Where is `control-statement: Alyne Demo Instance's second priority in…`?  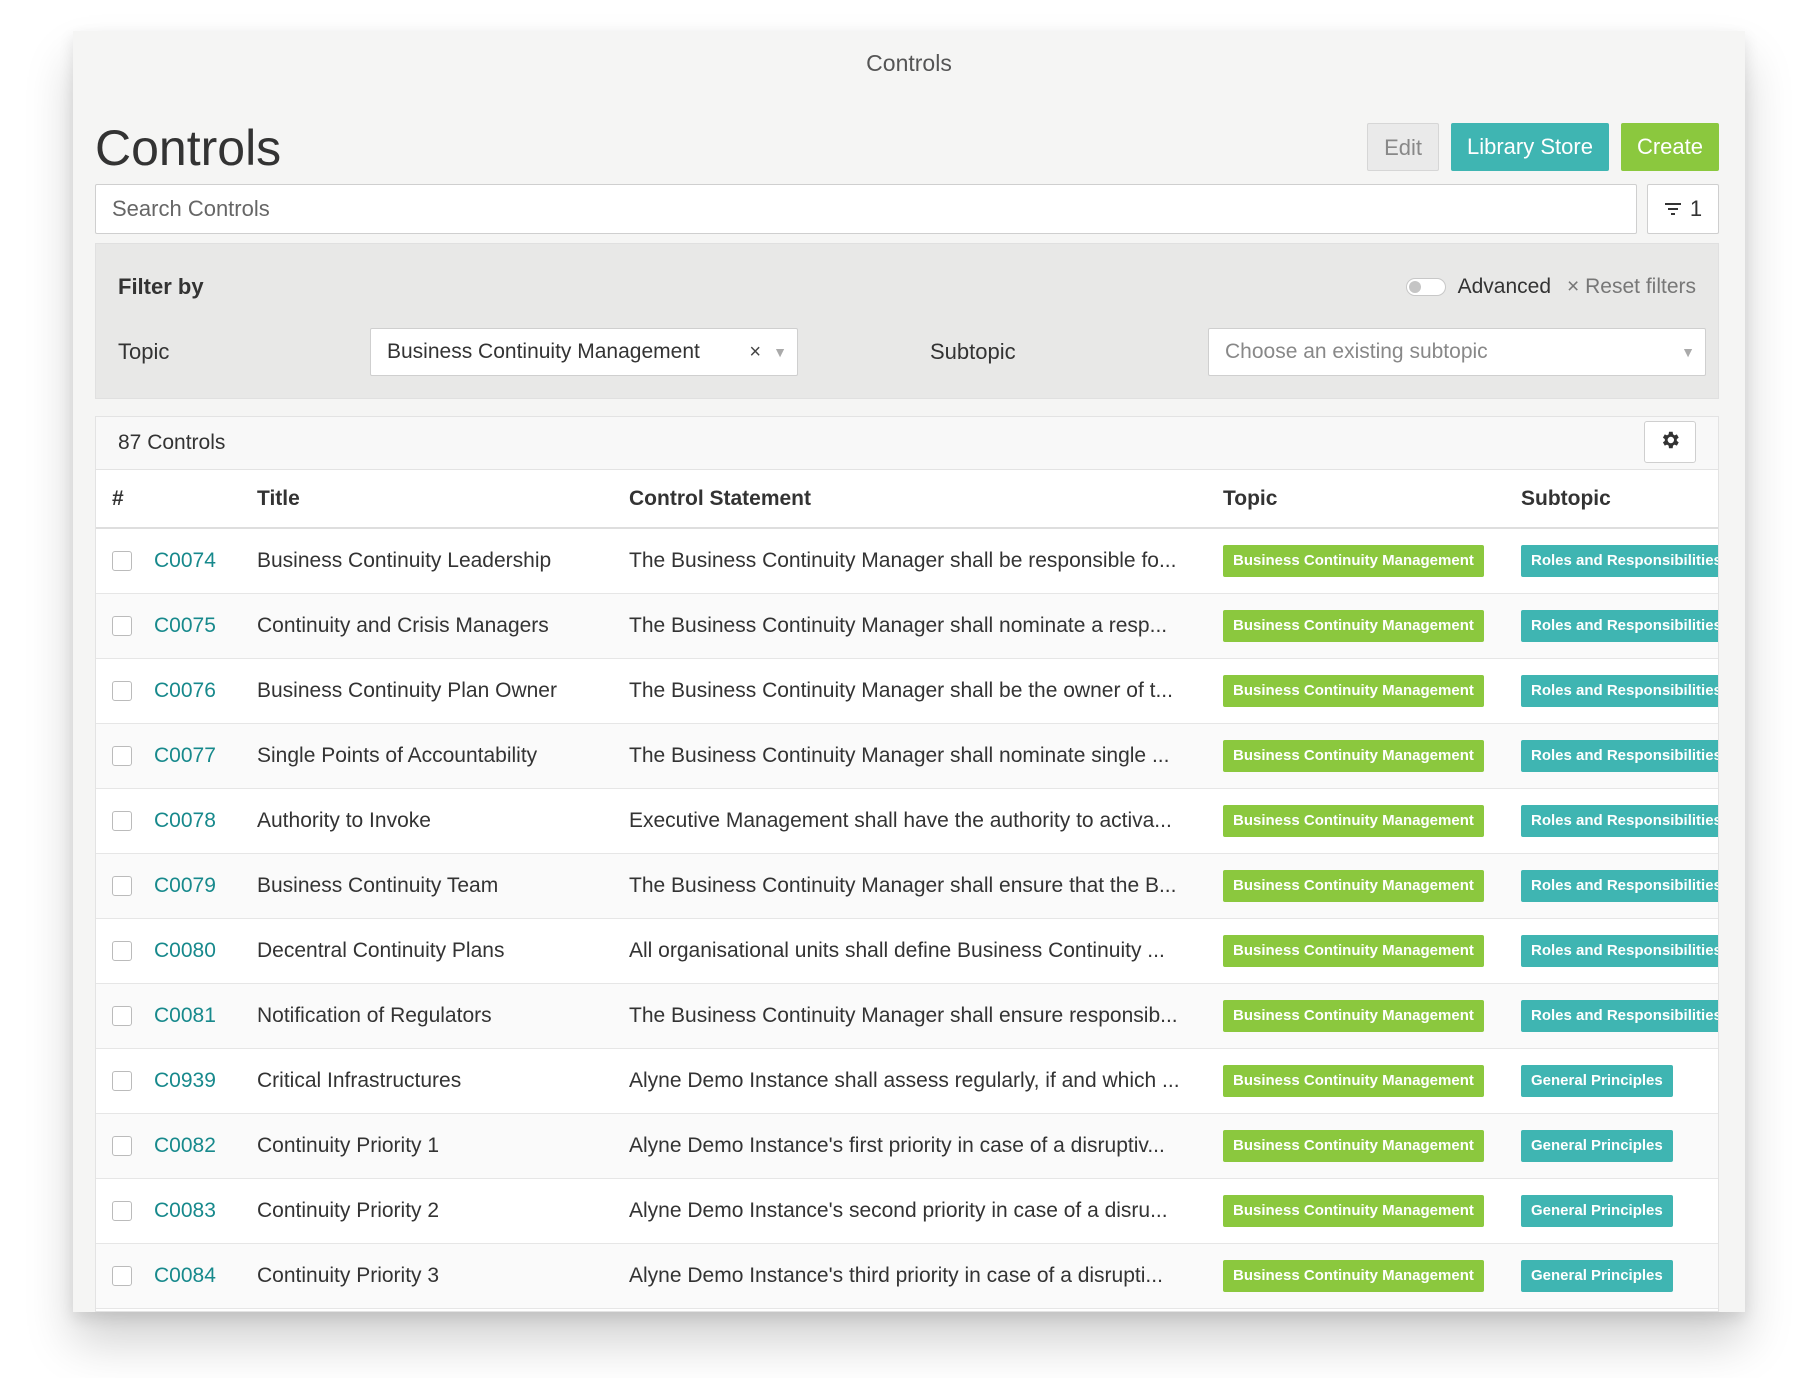
control-statement: Alyne Demo Instance's second priority in… is located at coordinates (898, 1210).